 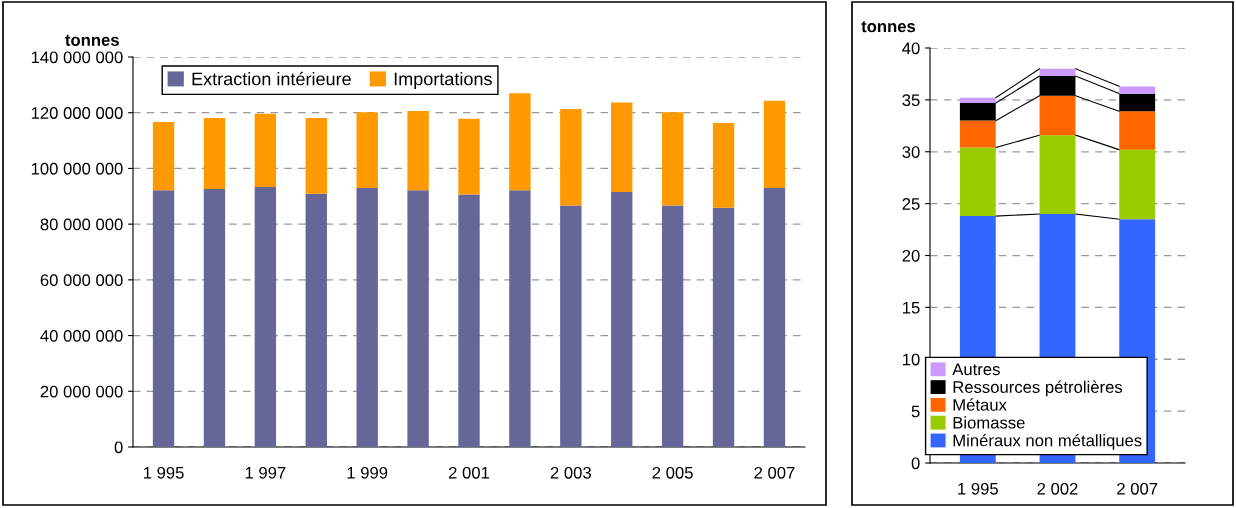 What do you see at coordinates (911, 100) in the screenshot?
I see `y-tick-label: 35` at bounding box center [911, 100].